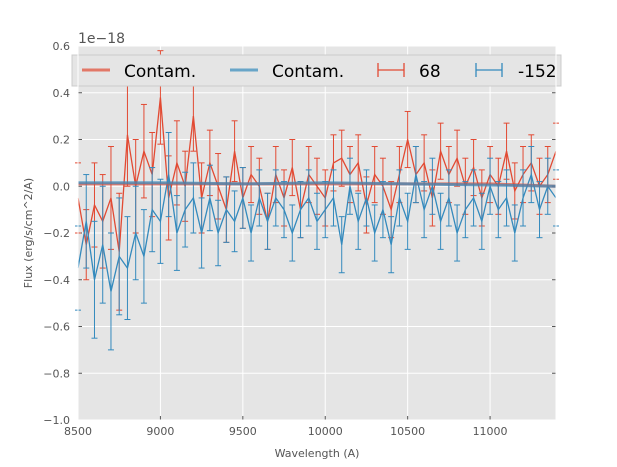 This screenshot has height=467, width=617. Describe the element at coordinates (243, 431) in the screenshot. I see `x-tick-label: 9500` at that location.